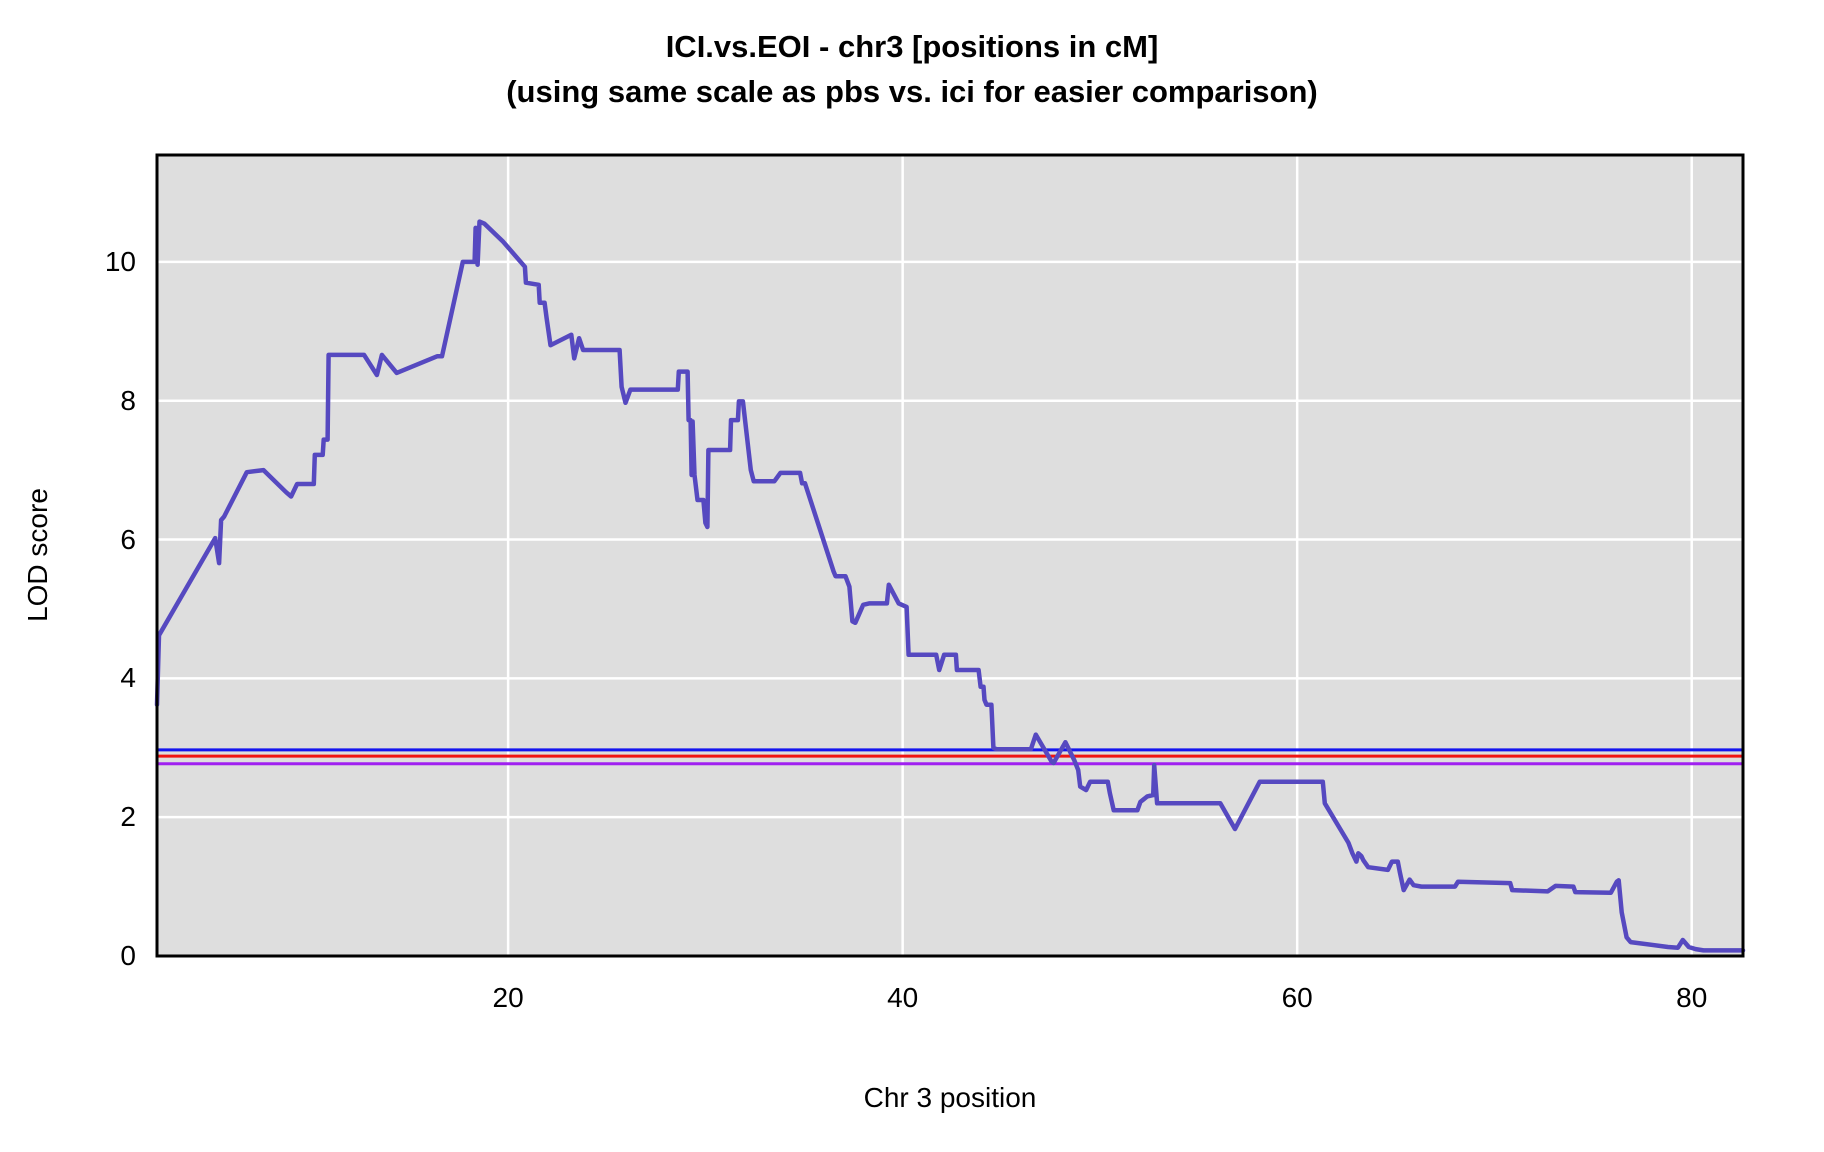 This screenshot has width=1824, height=1152. What do you see at coordinates (912, 46) in the screenshot?
I see `plot-title: ICI.vs.EOI - chr3 [positions in cM]` at bounding box center [912, 46].